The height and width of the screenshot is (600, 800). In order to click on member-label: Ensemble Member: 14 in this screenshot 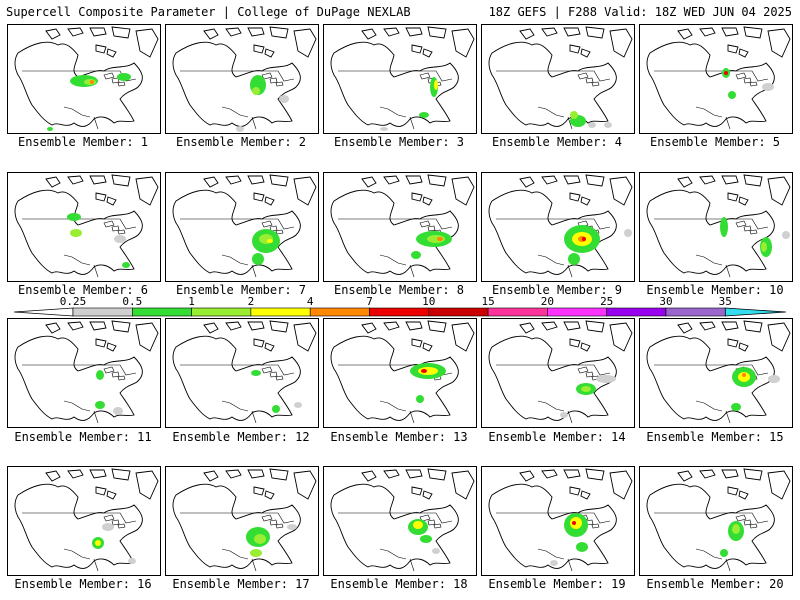, I will do `click(557, 437)`.